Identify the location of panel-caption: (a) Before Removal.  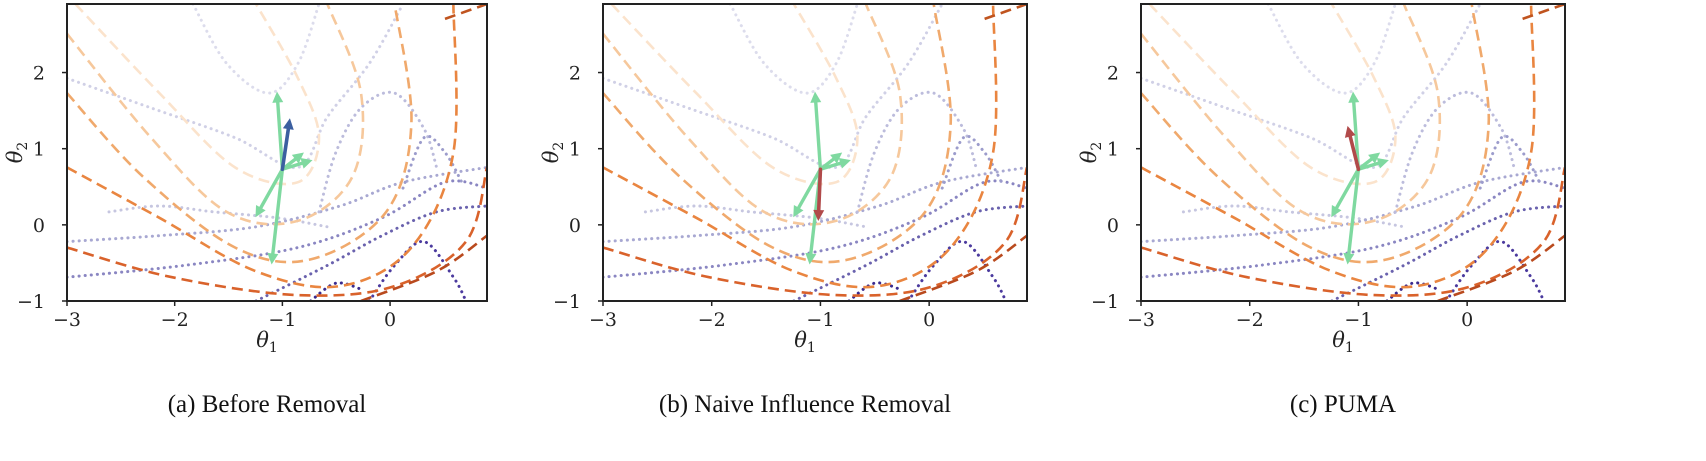
(267, 404).